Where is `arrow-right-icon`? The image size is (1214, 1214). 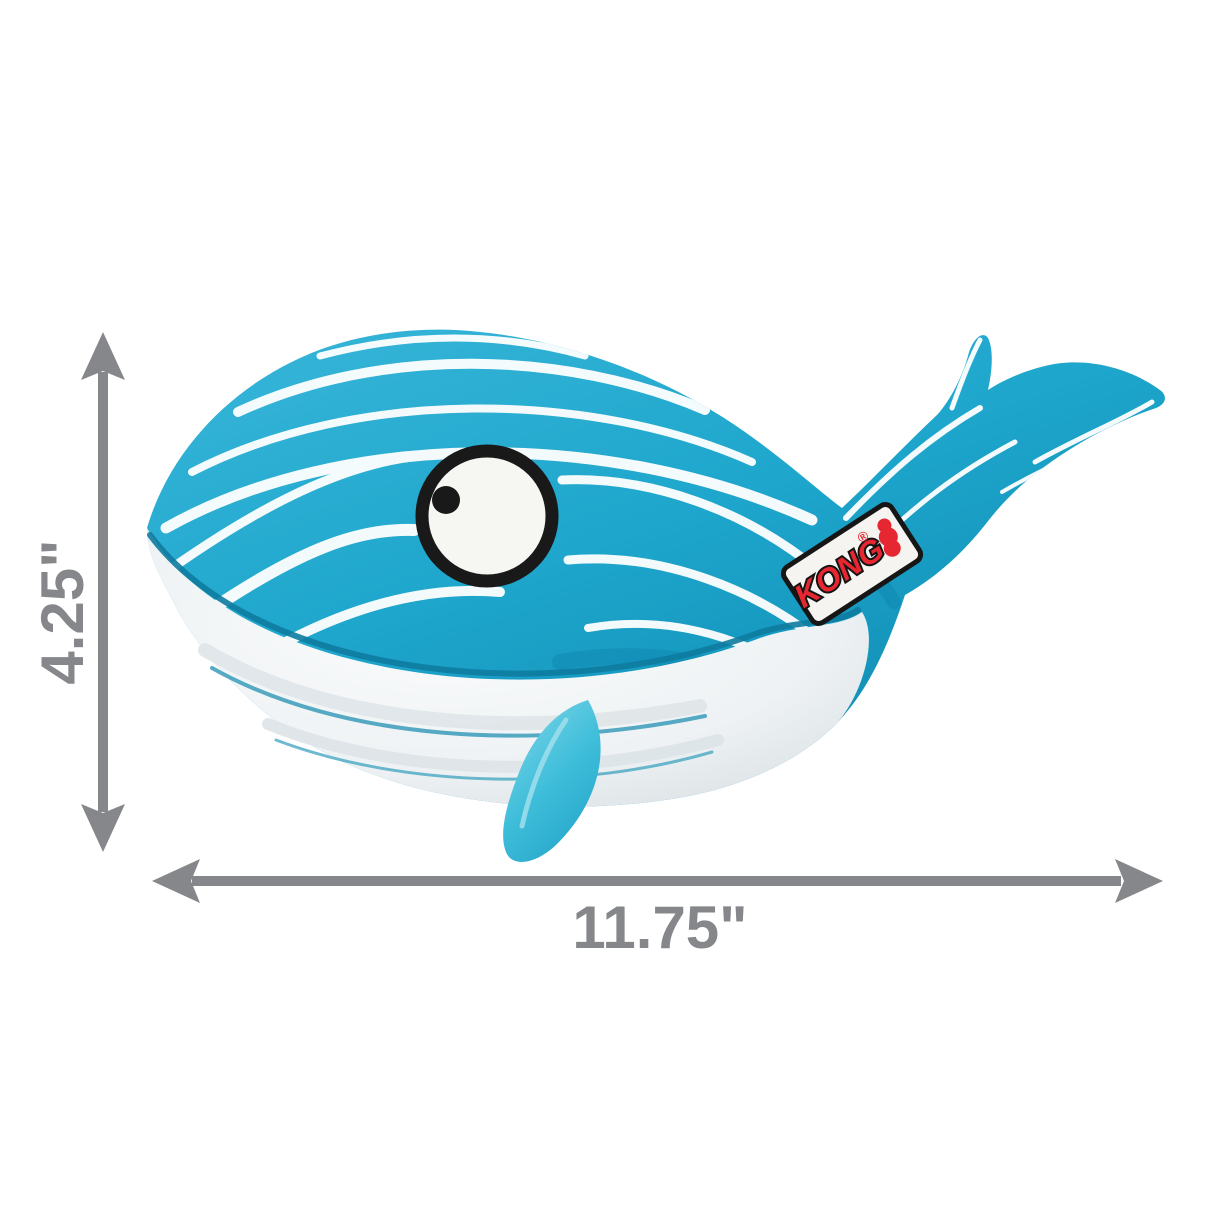 arrow-right-icon is located at coordinates (1139, 881).